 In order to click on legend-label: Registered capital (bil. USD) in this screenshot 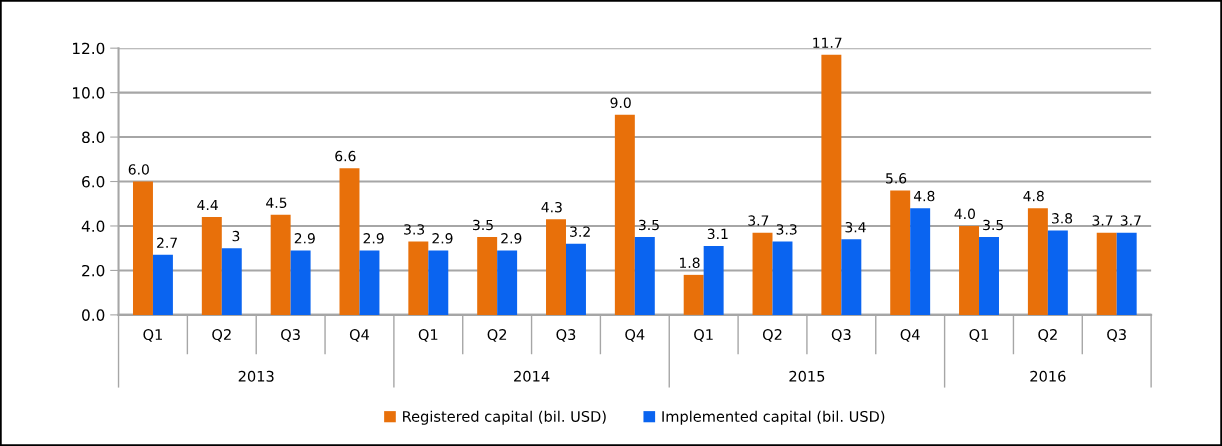, I will do `click(504, 417)`.